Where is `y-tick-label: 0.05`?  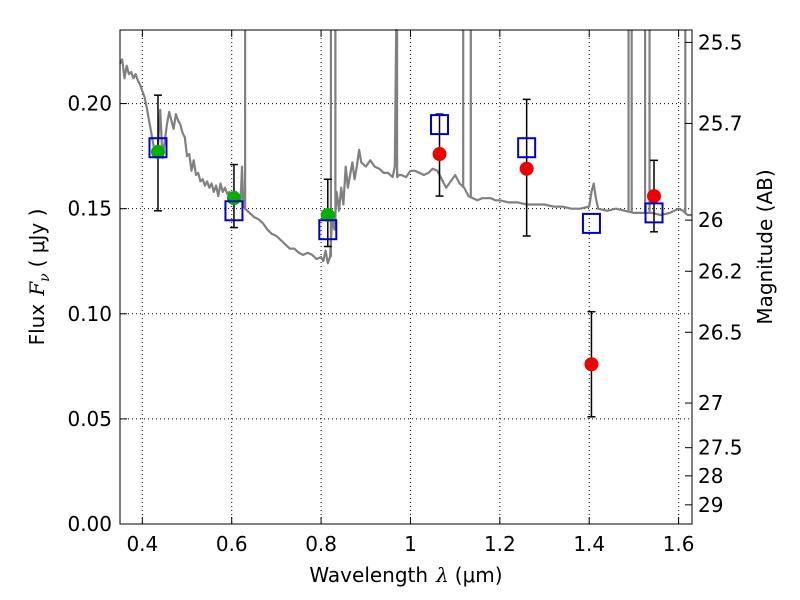
y-tick-label: 0.05 is located at coordinates (89, 419).